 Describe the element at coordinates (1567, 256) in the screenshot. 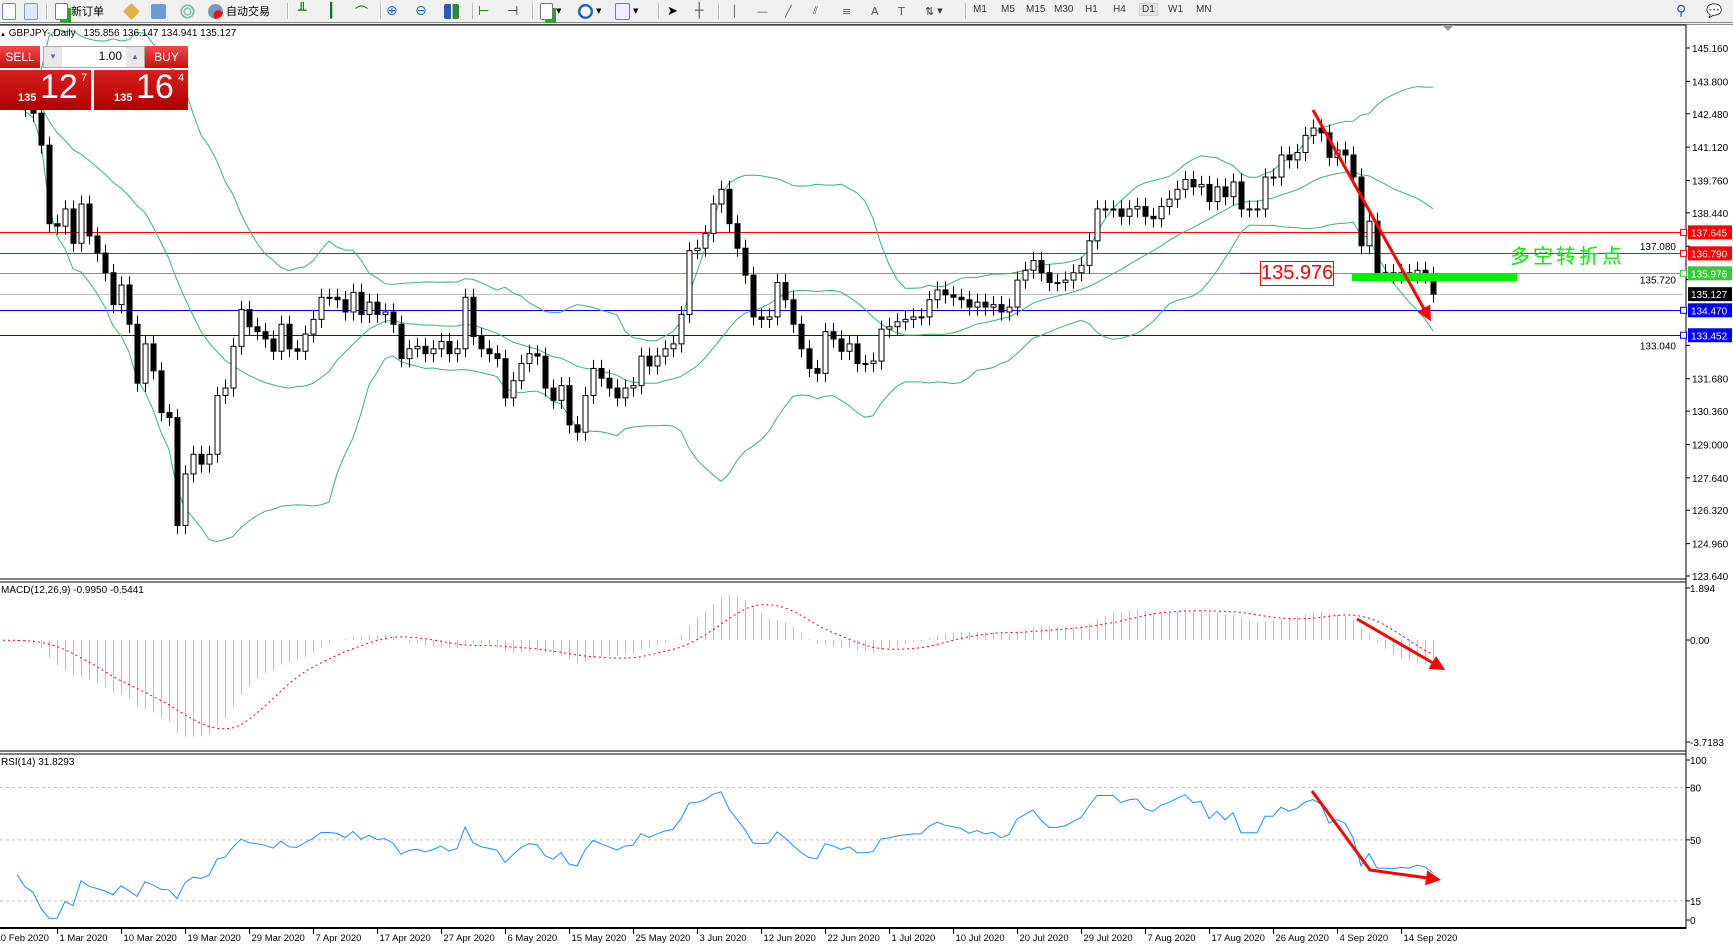

I see `pivot-point-text: 多空转折点` at that location.